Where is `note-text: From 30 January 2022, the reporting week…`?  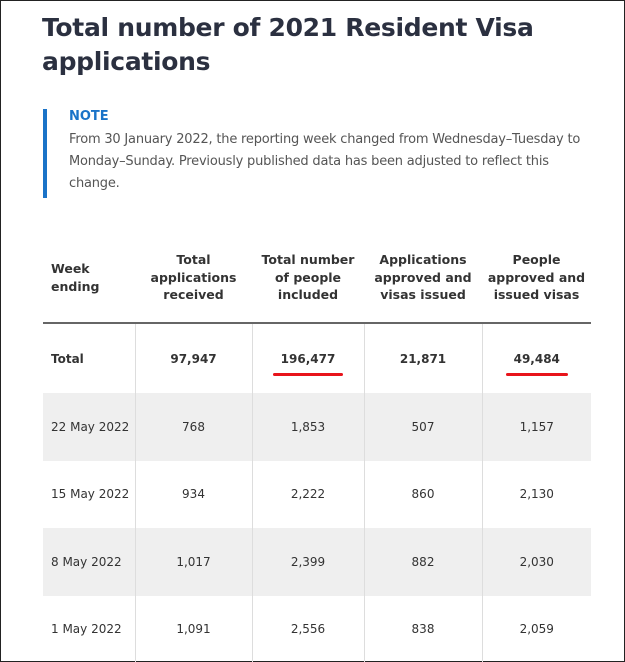
note-text: From 30 January 2022, the reporting week… is located at coordinates (325, 161).